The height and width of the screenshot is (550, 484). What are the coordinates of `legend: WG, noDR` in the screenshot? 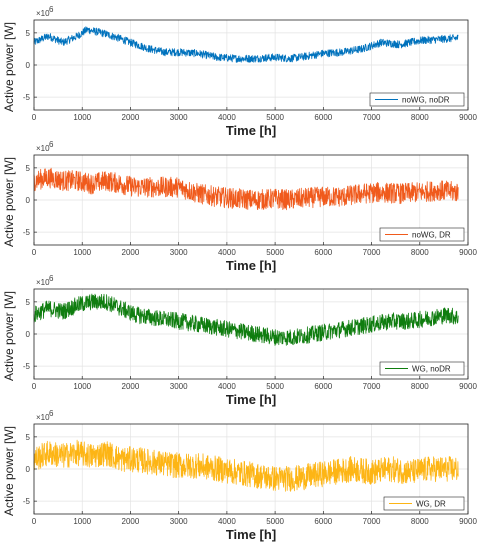 It's located at (422, 368).